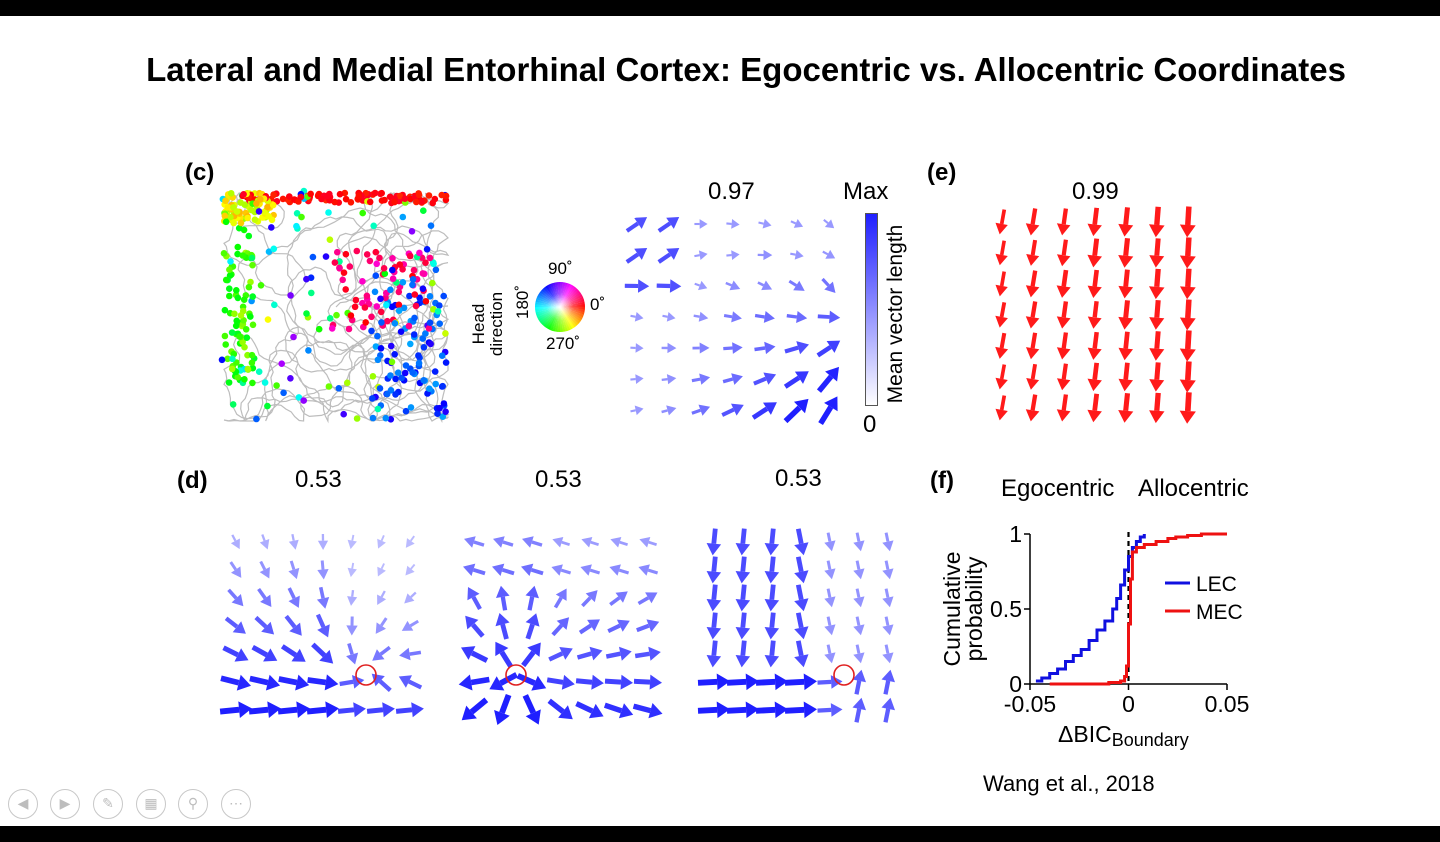 This screenshot has width=1440, height=842. Describe the element at coordinates (334, 305) in the screenshot. I see `spike-dots` at that location.